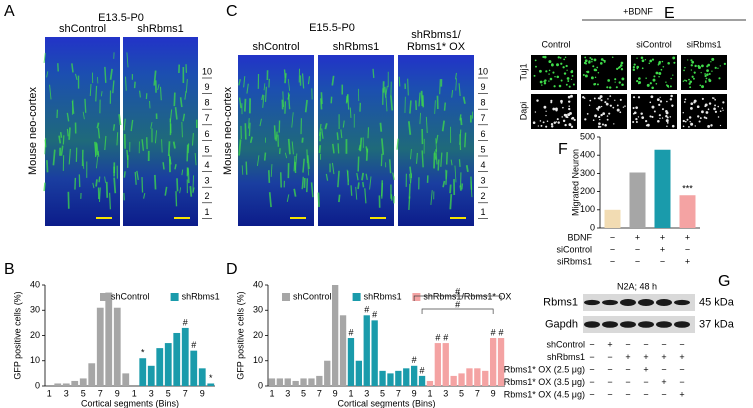  Describe the element at coordinates (232, 11) in the screenshot. I see `panel-label: C` at that location.